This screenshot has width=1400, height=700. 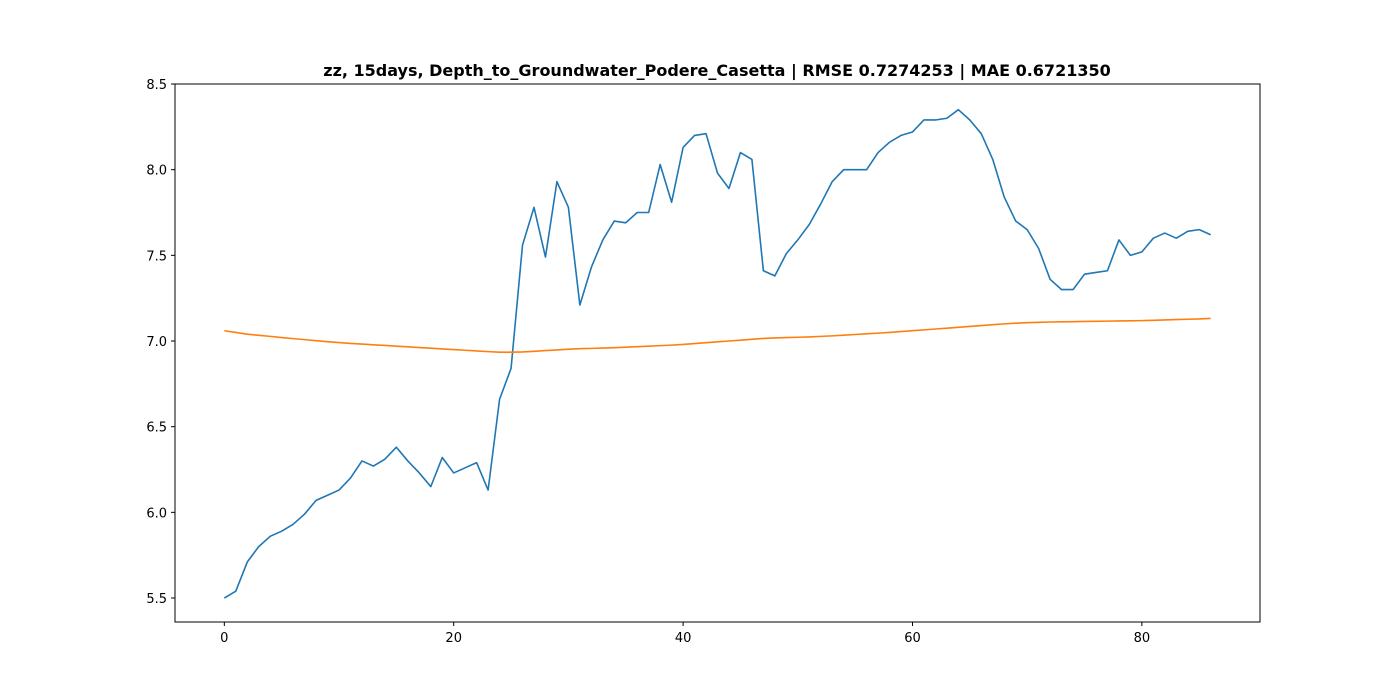 I want to click on x-tick-label: 0, so click(x=224, y=638).